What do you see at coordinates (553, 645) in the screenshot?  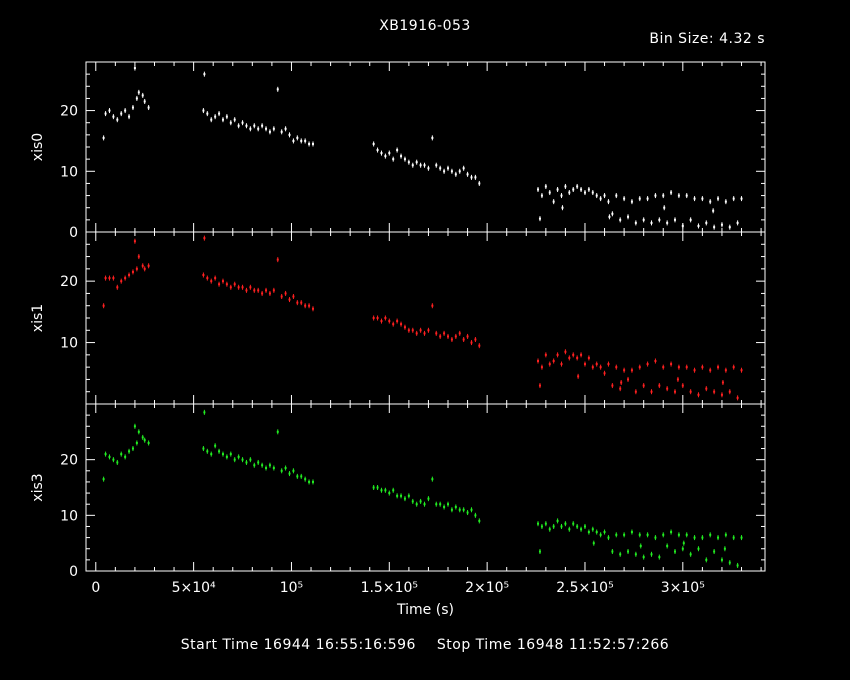 I see `stop-time-label: Stop Time 16948 11:52:57:266` at bounding box center [553, 645].